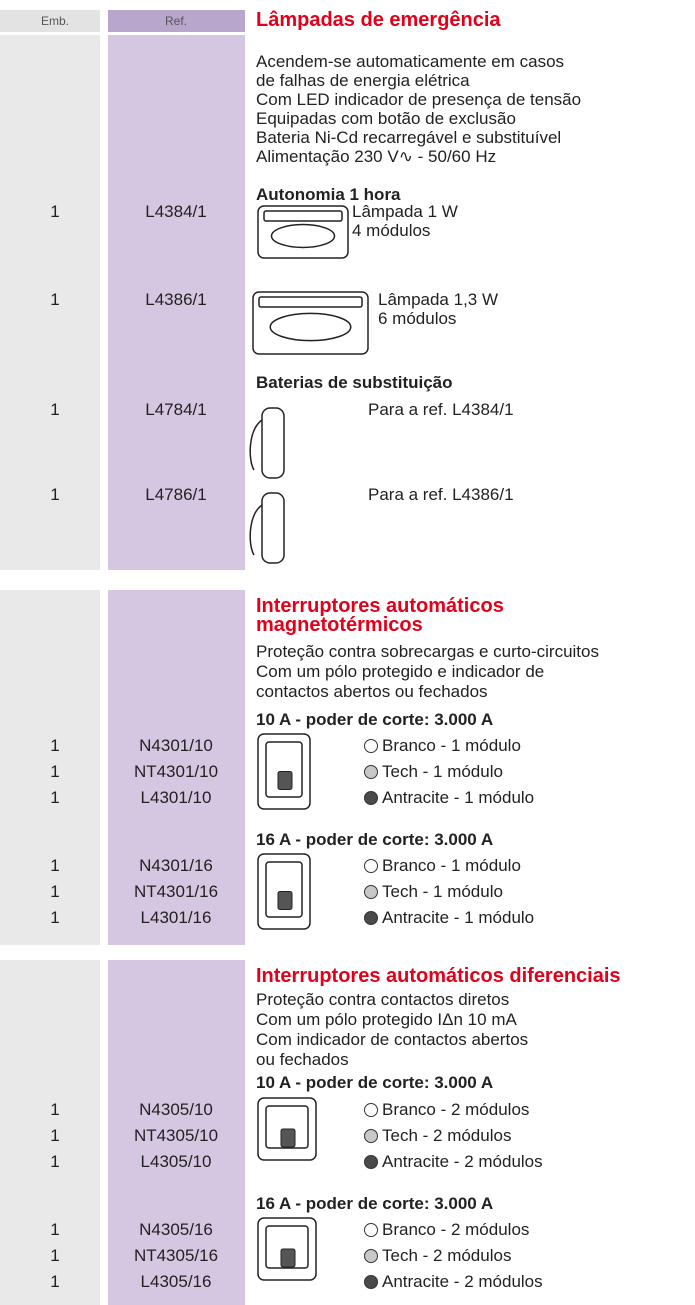 The width and height of the screenshot is (695, 1305). Describe the element at coordinates (176, 1281) in the screenshot. I see `reference: L4305/16` at that location.